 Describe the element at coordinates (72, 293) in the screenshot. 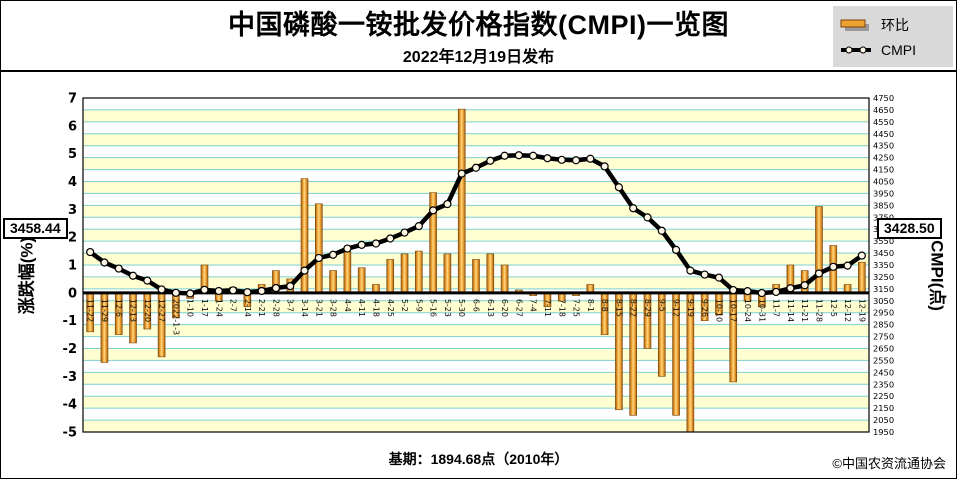

I see `svg-text: 0` at that location.